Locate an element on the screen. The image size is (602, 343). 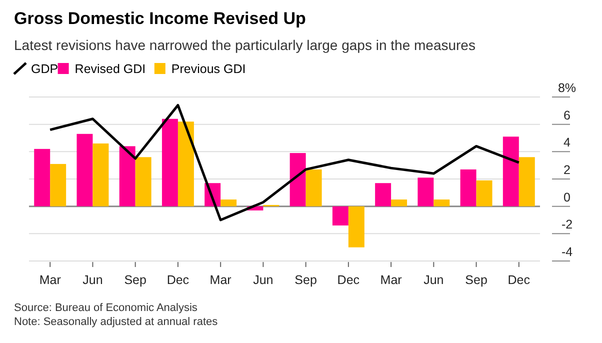
y-tick-label: 4 is located at coordinates (567, 143).